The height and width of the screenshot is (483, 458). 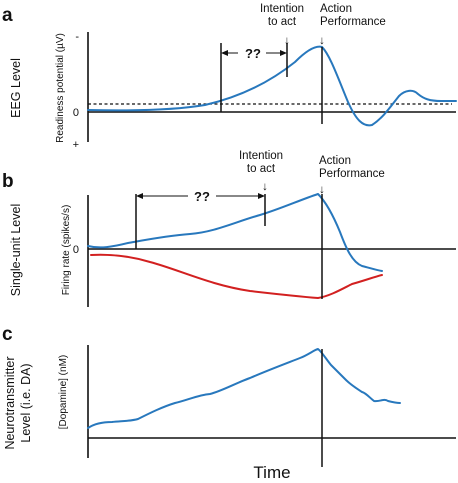 What do you see at coordinates (322, 190) in the screenshot?
I see `panel-b-action-arrow: ↓` at bounding box center [322, 190].